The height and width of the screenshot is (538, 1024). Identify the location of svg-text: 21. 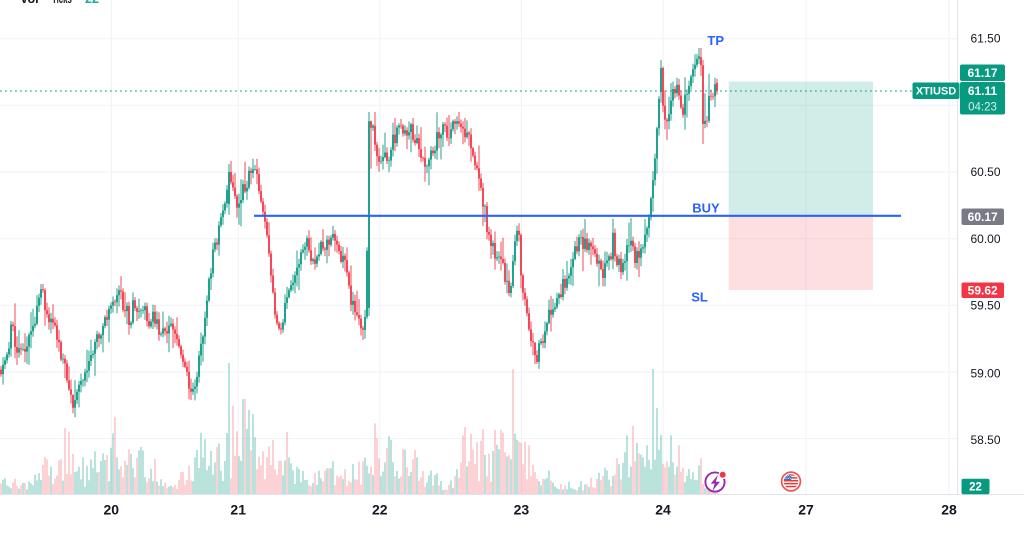
(238, 510).